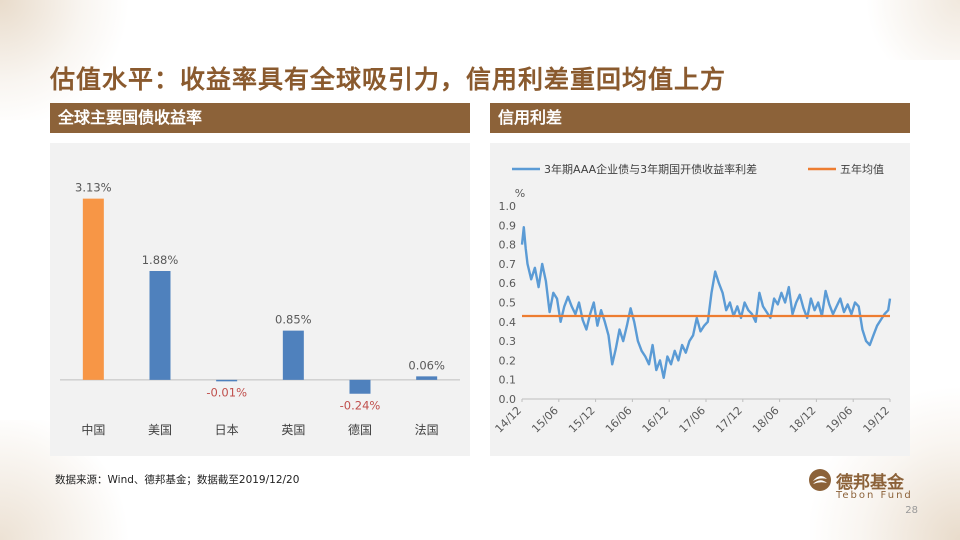 This screenshot has width=960, height=540. Describe the element at coordinates (360, 429) in the screenshot. I see `bar-category-label-4: 德国` at that location.